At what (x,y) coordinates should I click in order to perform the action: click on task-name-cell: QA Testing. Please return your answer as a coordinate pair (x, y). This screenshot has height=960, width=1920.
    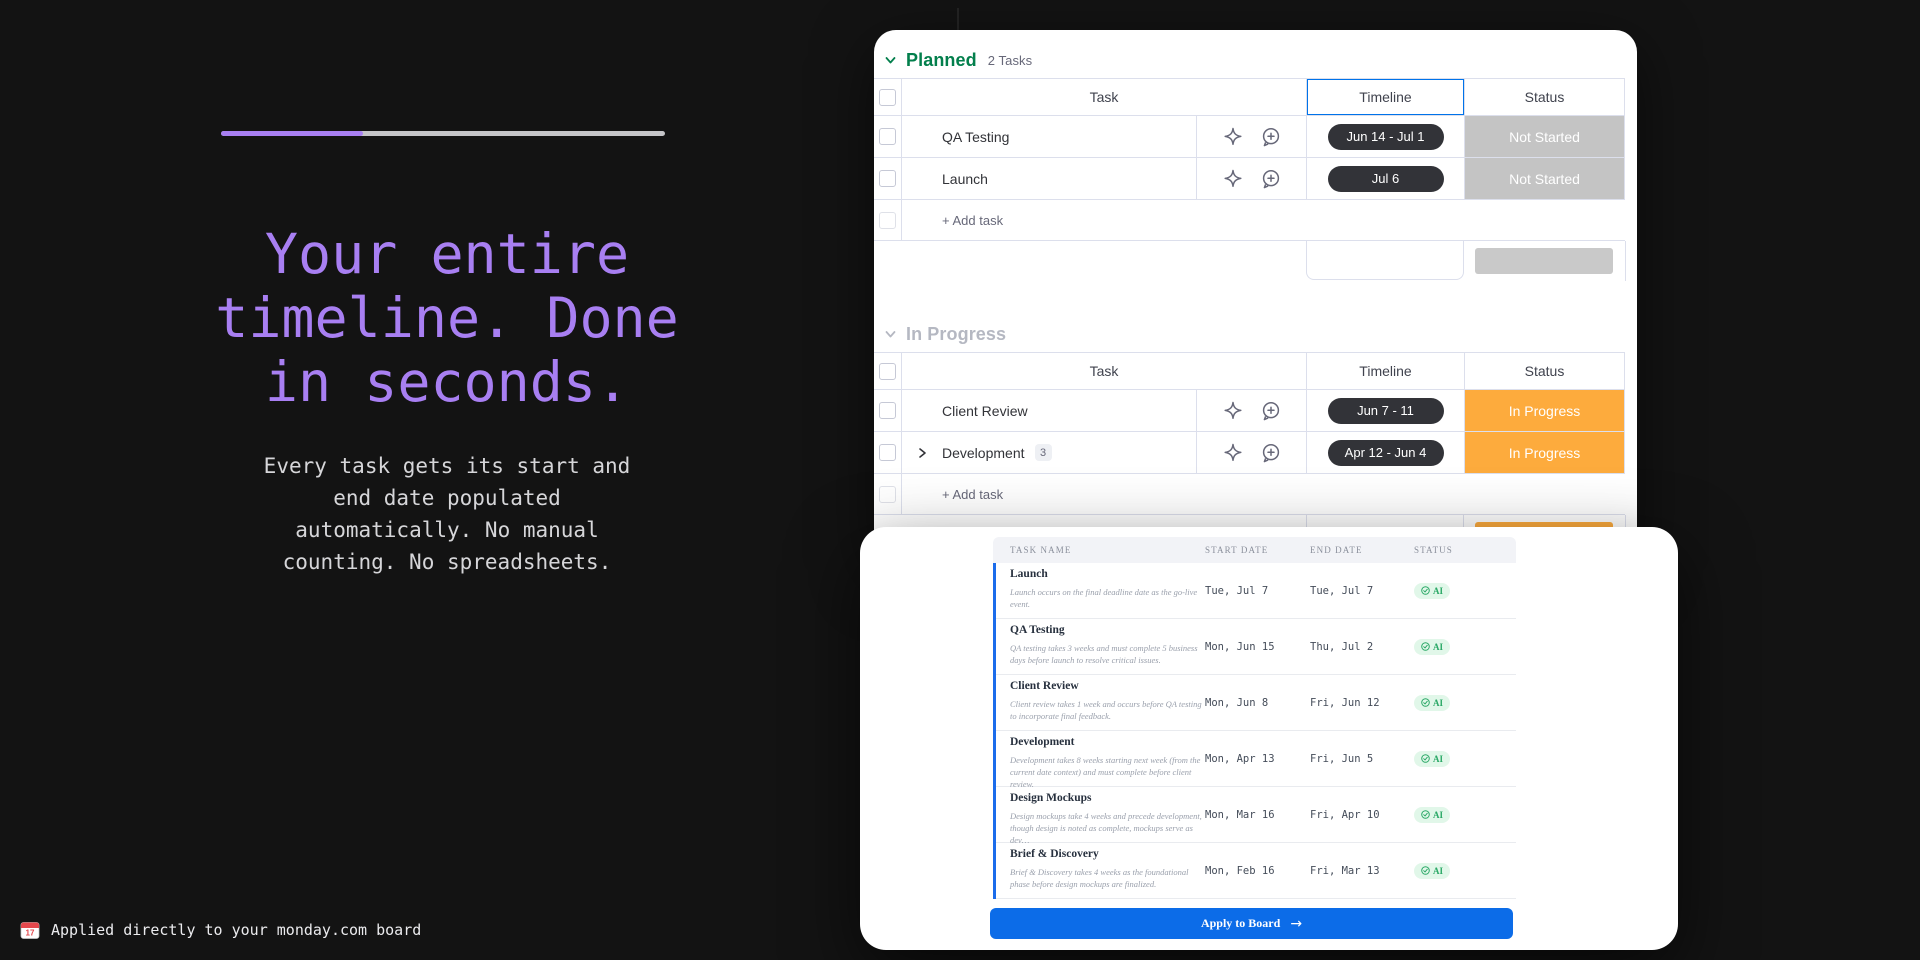
    Looking at the image, I should click on (1048, 136).